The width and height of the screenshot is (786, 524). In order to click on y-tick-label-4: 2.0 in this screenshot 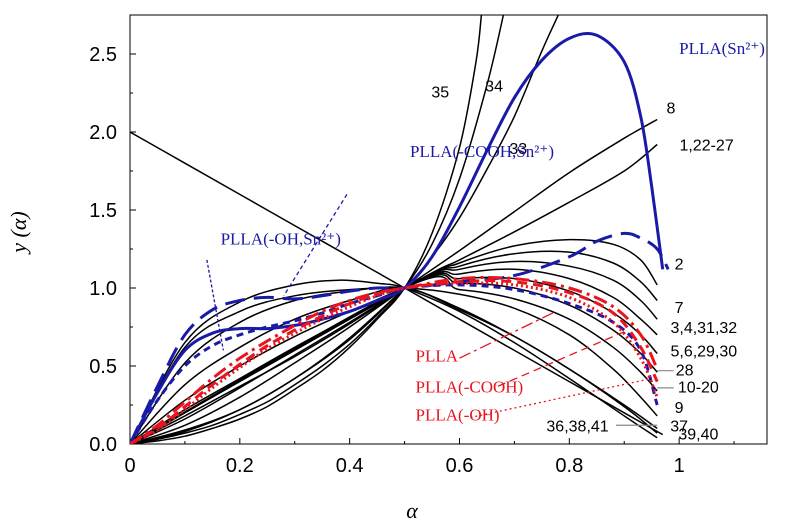, I will do `click(103, 133)`.